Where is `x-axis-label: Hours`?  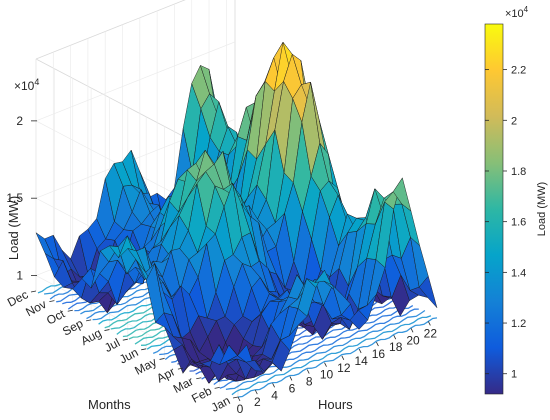 x-axis-label: Hours is located at coordinates (335, 404).